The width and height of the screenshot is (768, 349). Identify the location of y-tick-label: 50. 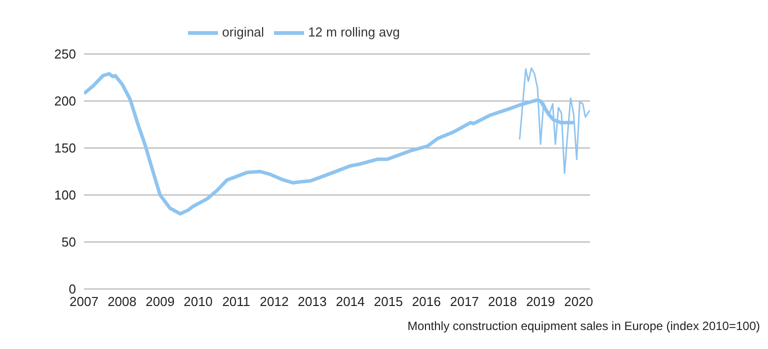
(69, 242).